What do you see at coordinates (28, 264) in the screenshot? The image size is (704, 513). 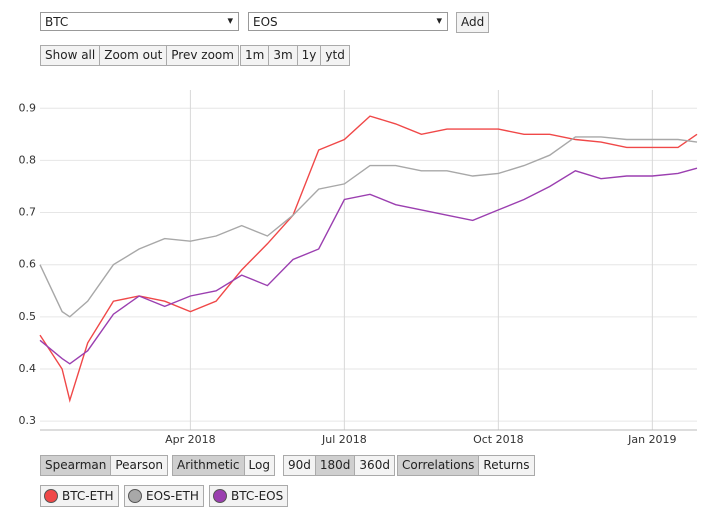 I see `y-tick-label: 0.6` at bounding box center [28, 264].